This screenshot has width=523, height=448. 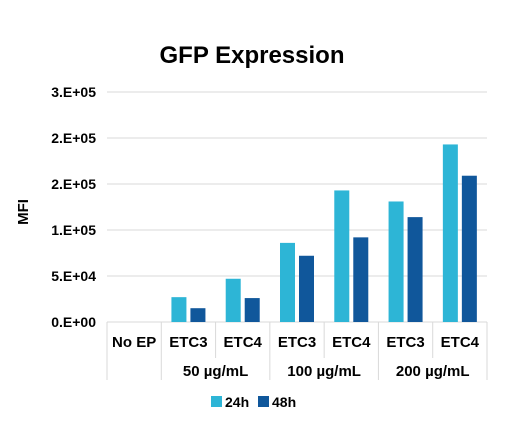 I want to click on chart-title: GFP Expression, so click(x=252, y=55).